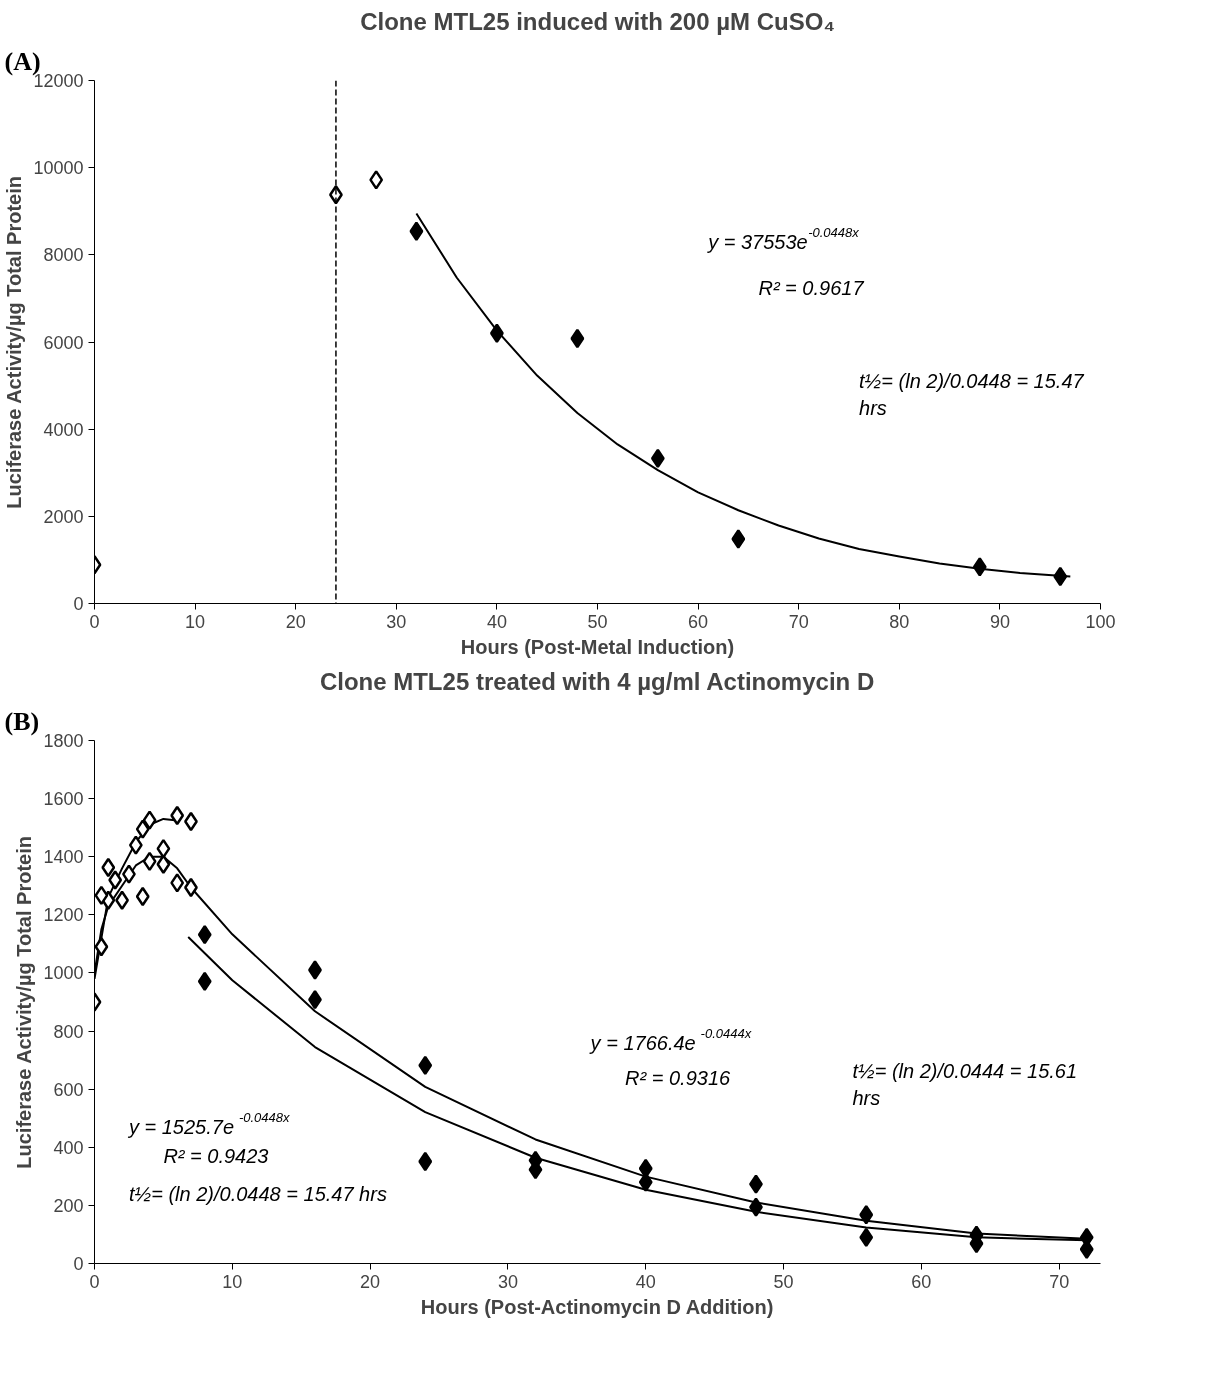 Image resolution: width=1217 pixels, height=1384 pixels. What do you see at coordinates (63, 429) in the screenshot?
I see `y-tick-label: 4000` at bounding box center [63, 429].